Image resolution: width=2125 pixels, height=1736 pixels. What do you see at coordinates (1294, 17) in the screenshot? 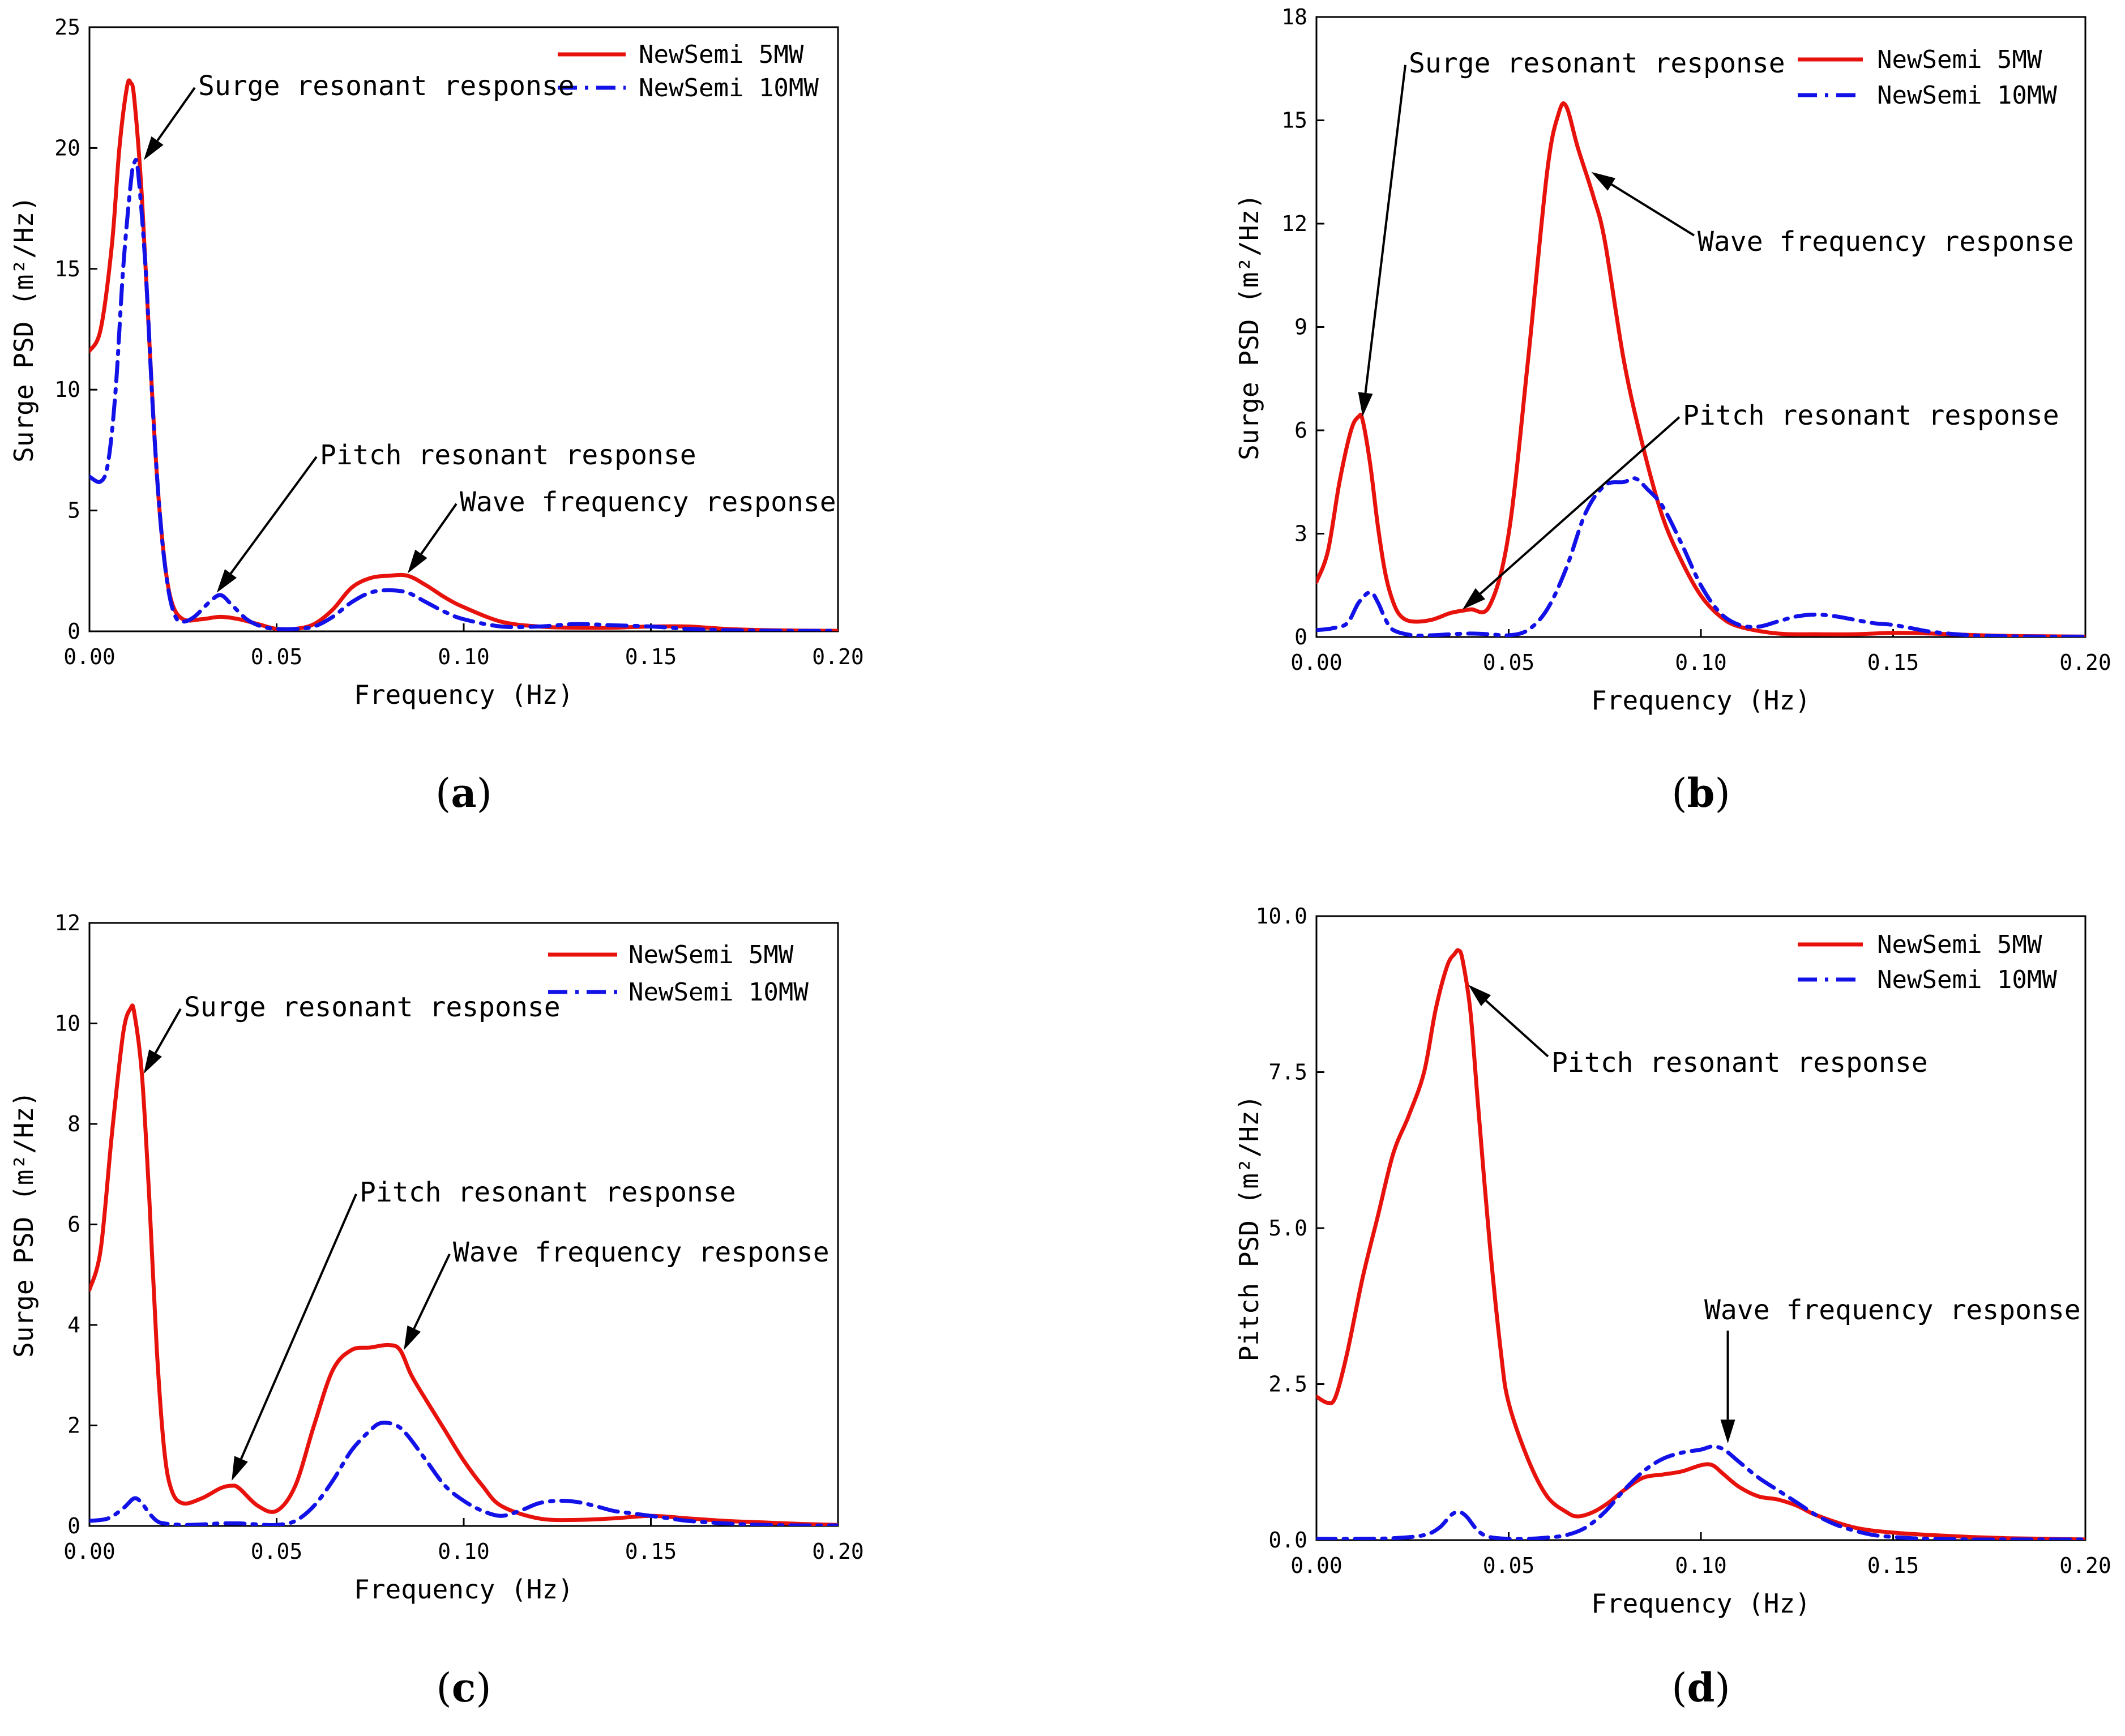
I see `y-tick-label: 18` at bounding box center [1294, 17].